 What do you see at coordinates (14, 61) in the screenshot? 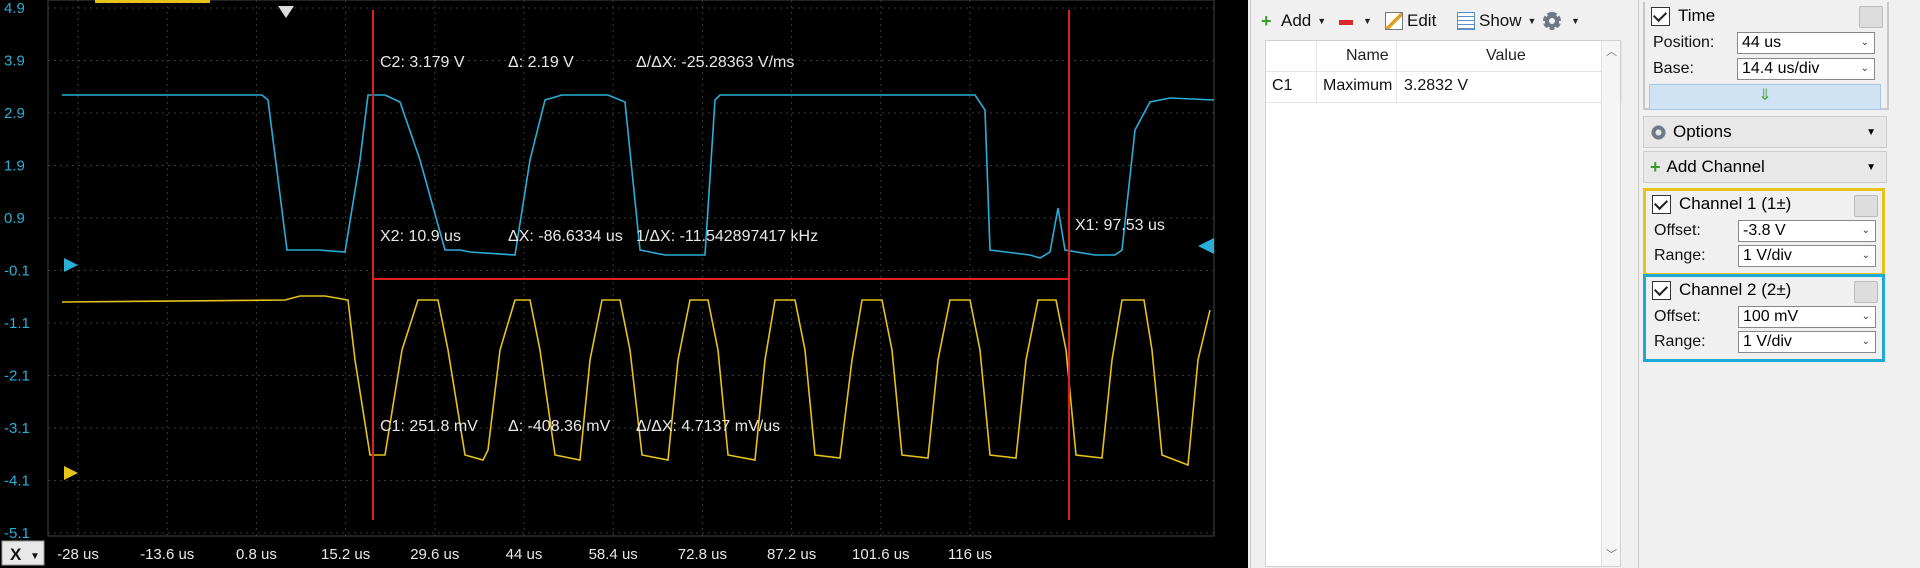
I see `y-tick-label: 3.9` at bounding box center [14, 61].